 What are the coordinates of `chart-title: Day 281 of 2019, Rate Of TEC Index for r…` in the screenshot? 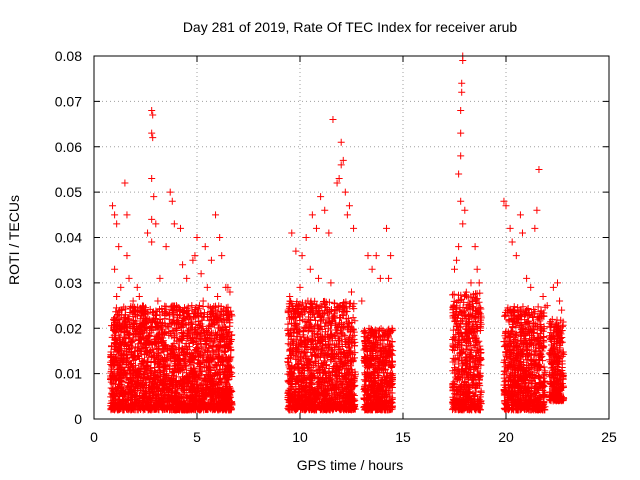 It's located at (350, 27).